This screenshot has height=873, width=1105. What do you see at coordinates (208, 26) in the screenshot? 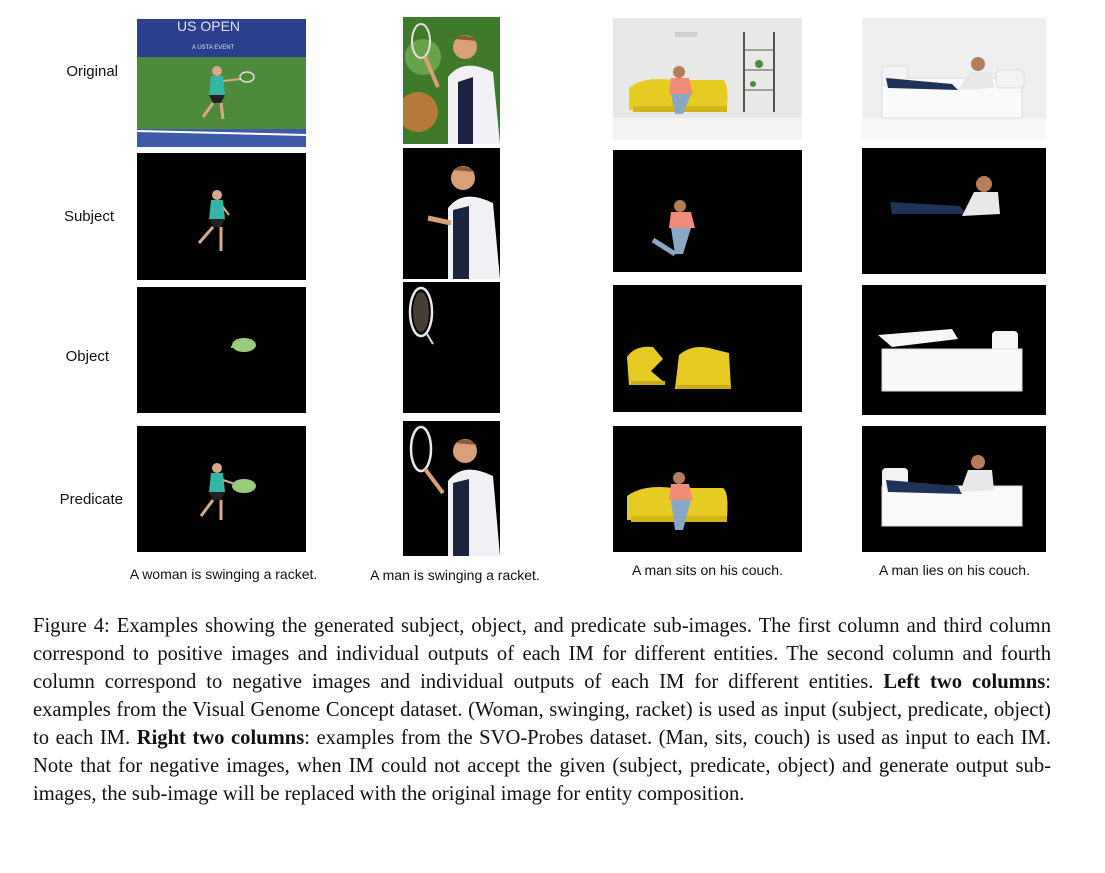
I see `scoreboard-text: US OPEN` at bounding box center [208, 26].